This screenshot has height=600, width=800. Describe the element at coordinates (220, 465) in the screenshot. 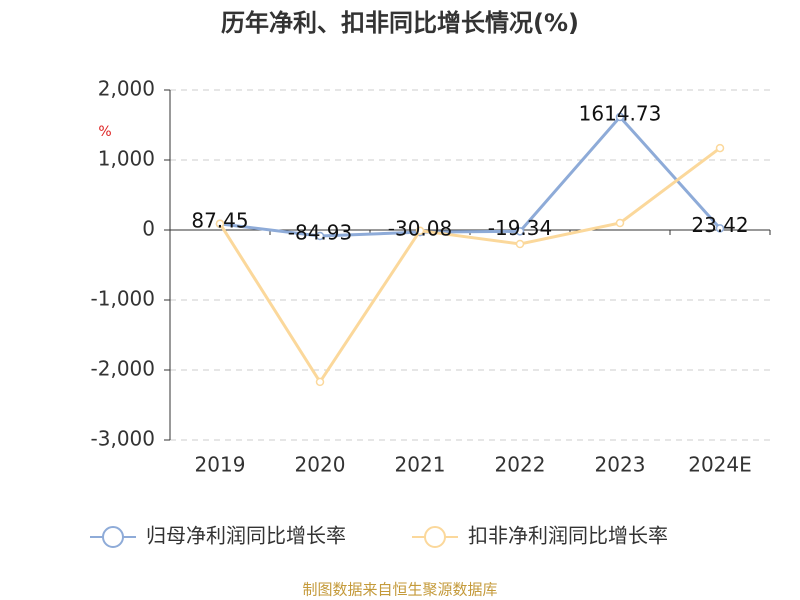

I see `x-tick-label: 2019` at that location.